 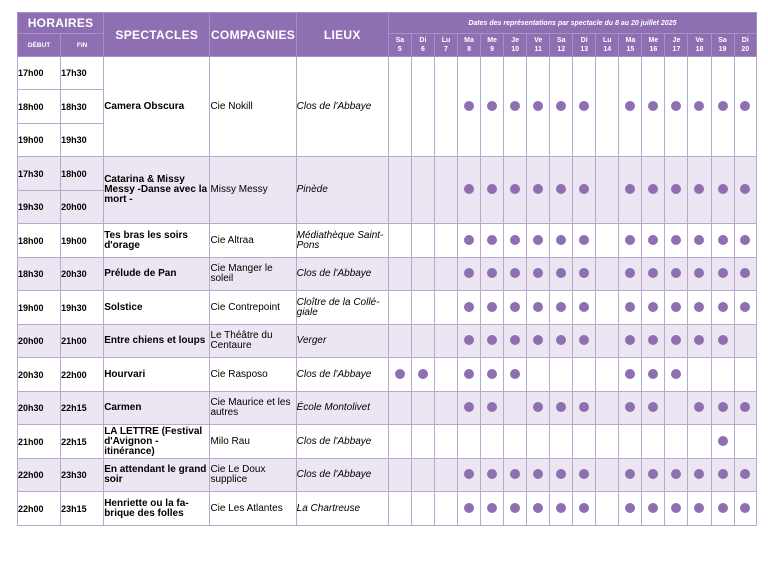 I want to click on show-title: En attendant le grand soir, so click(x=157, y=475).